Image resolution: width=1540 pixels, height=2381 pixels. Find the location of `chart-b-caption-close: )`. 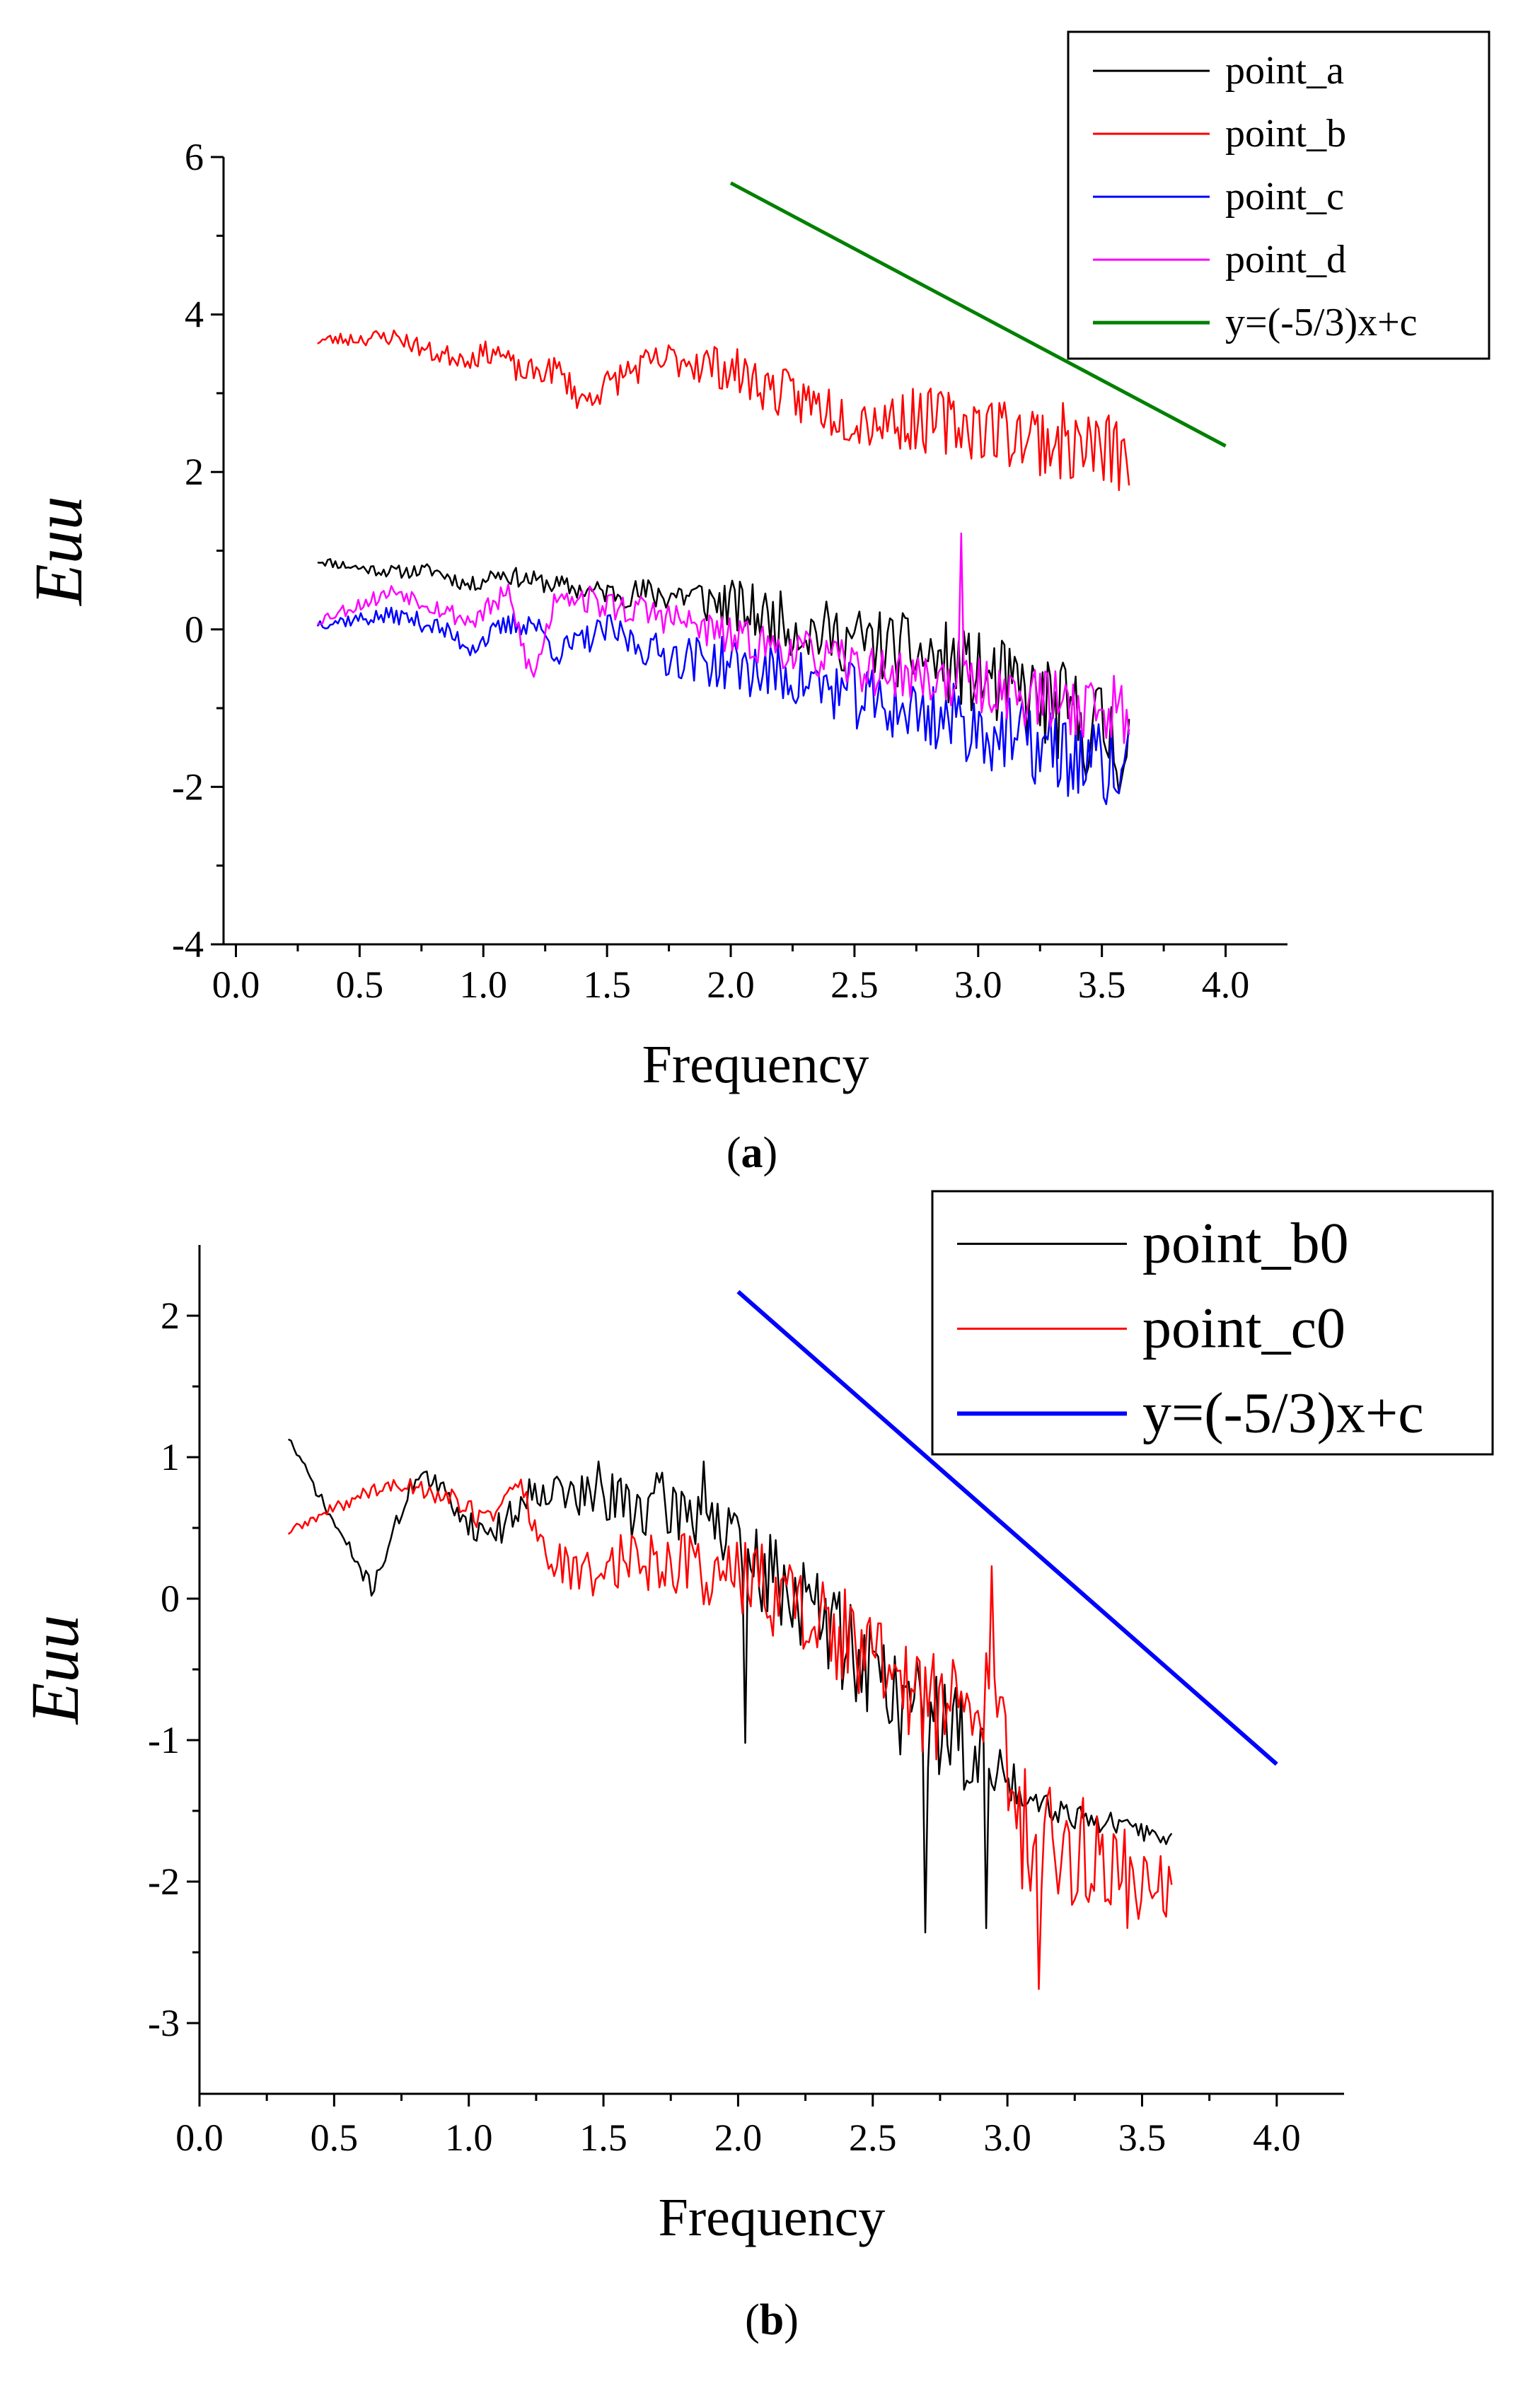

chart-b-caption-close: ) is located at coordinates (791, 2320).